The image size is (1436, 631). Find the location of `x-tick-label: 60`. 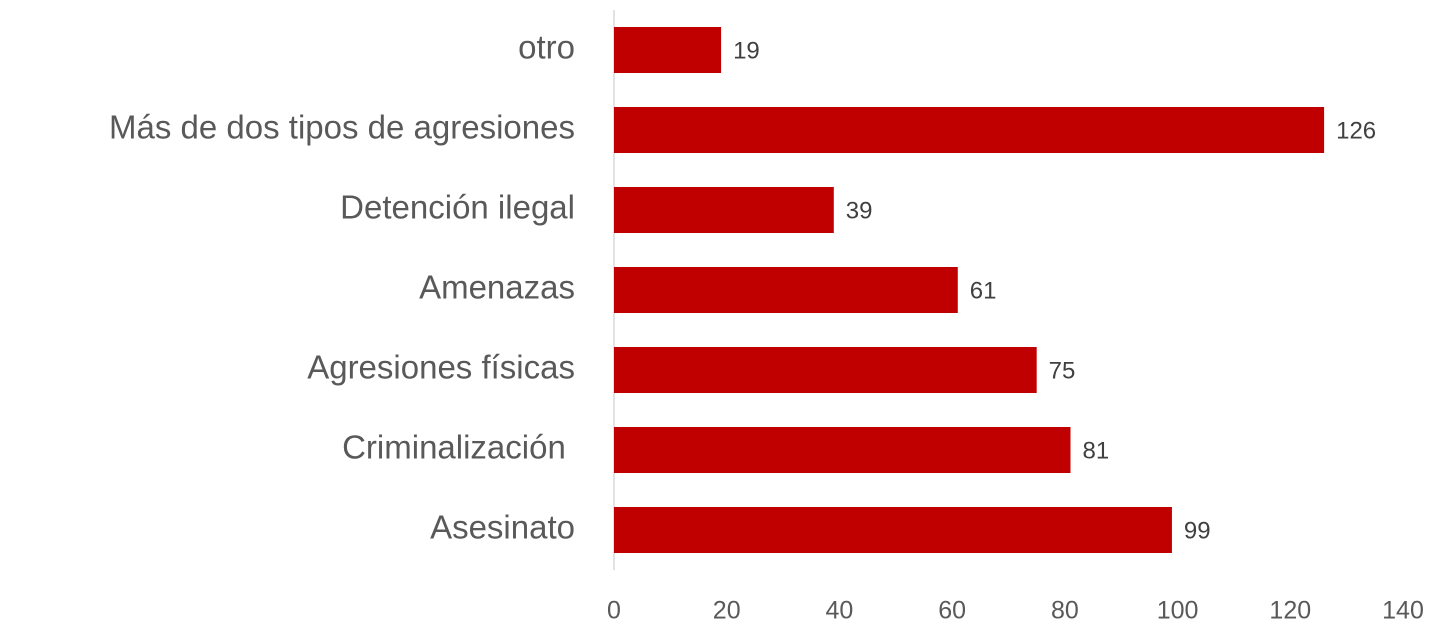

x-tick-label: 60 is located at coordinates (952, 611).